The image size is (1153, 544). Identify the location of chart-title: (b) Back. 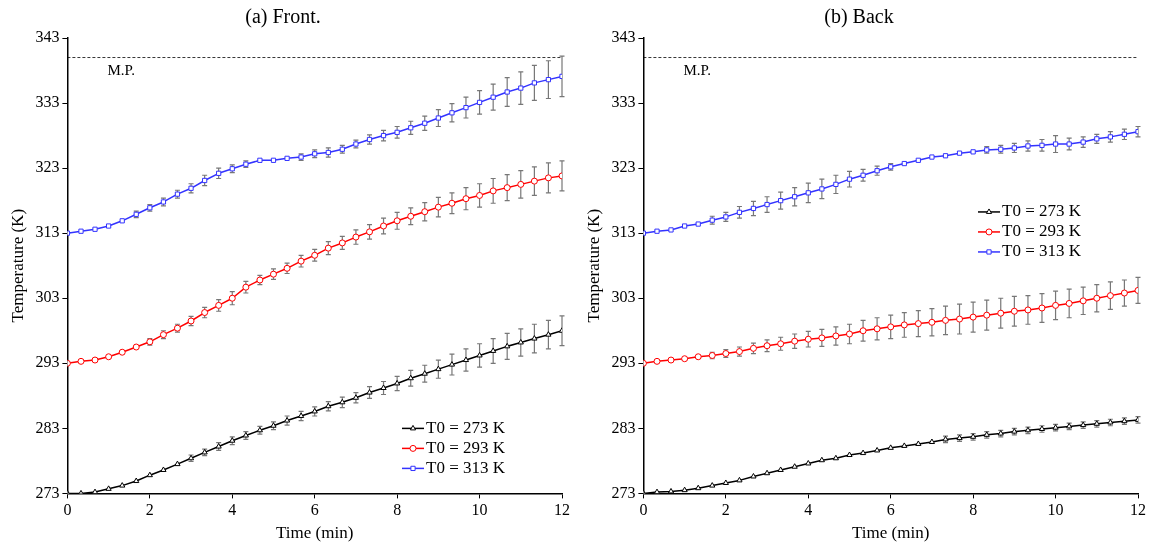
(859, 17).